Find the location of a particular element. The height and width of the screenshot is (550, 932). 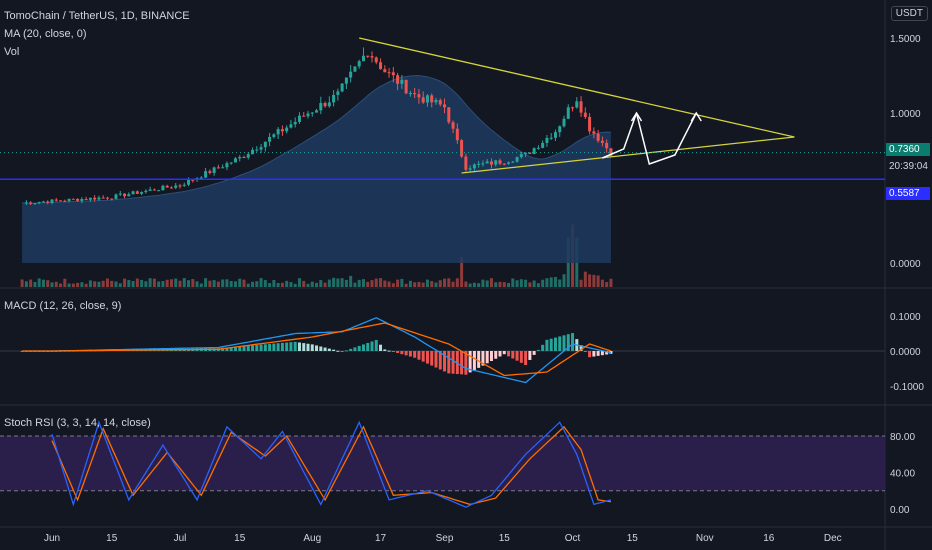

support-level-tag: 0.5587 is located at coordinates (908, 193).